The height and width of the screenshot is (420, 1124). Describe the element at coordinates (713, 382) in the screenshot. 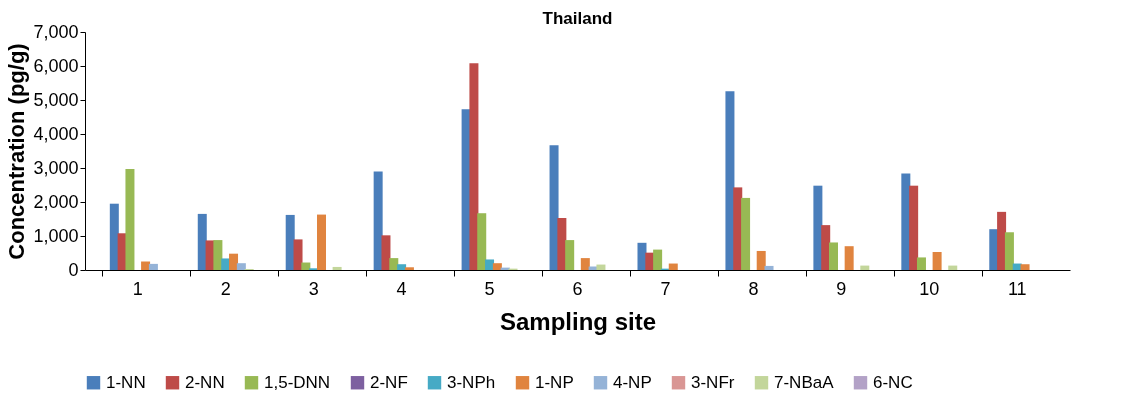

I see `legend-label: 3-NFr` at that location.